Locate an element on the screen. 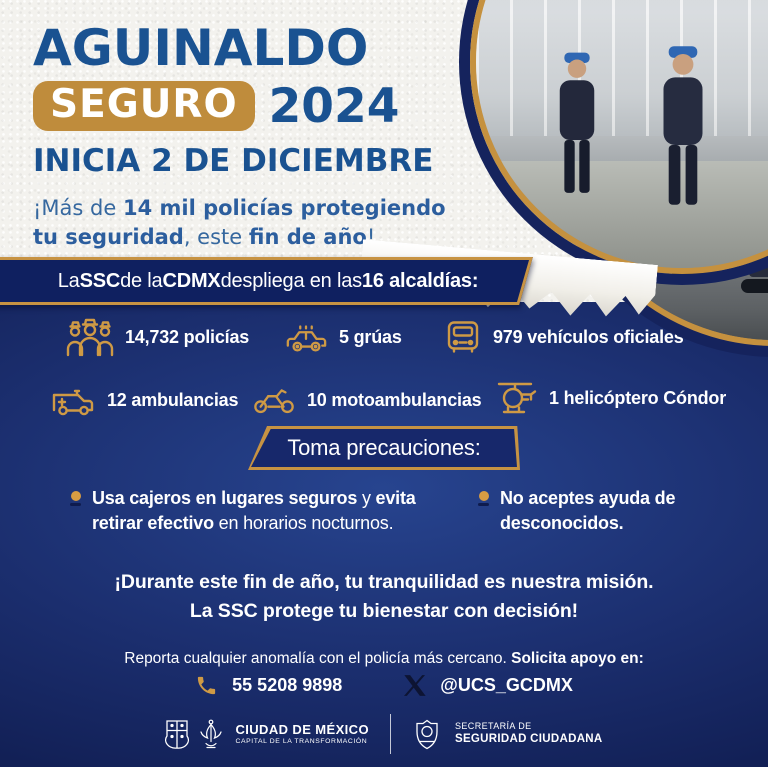  precautions-heading: Toma precauciones: is located at coordinates (384, 448).